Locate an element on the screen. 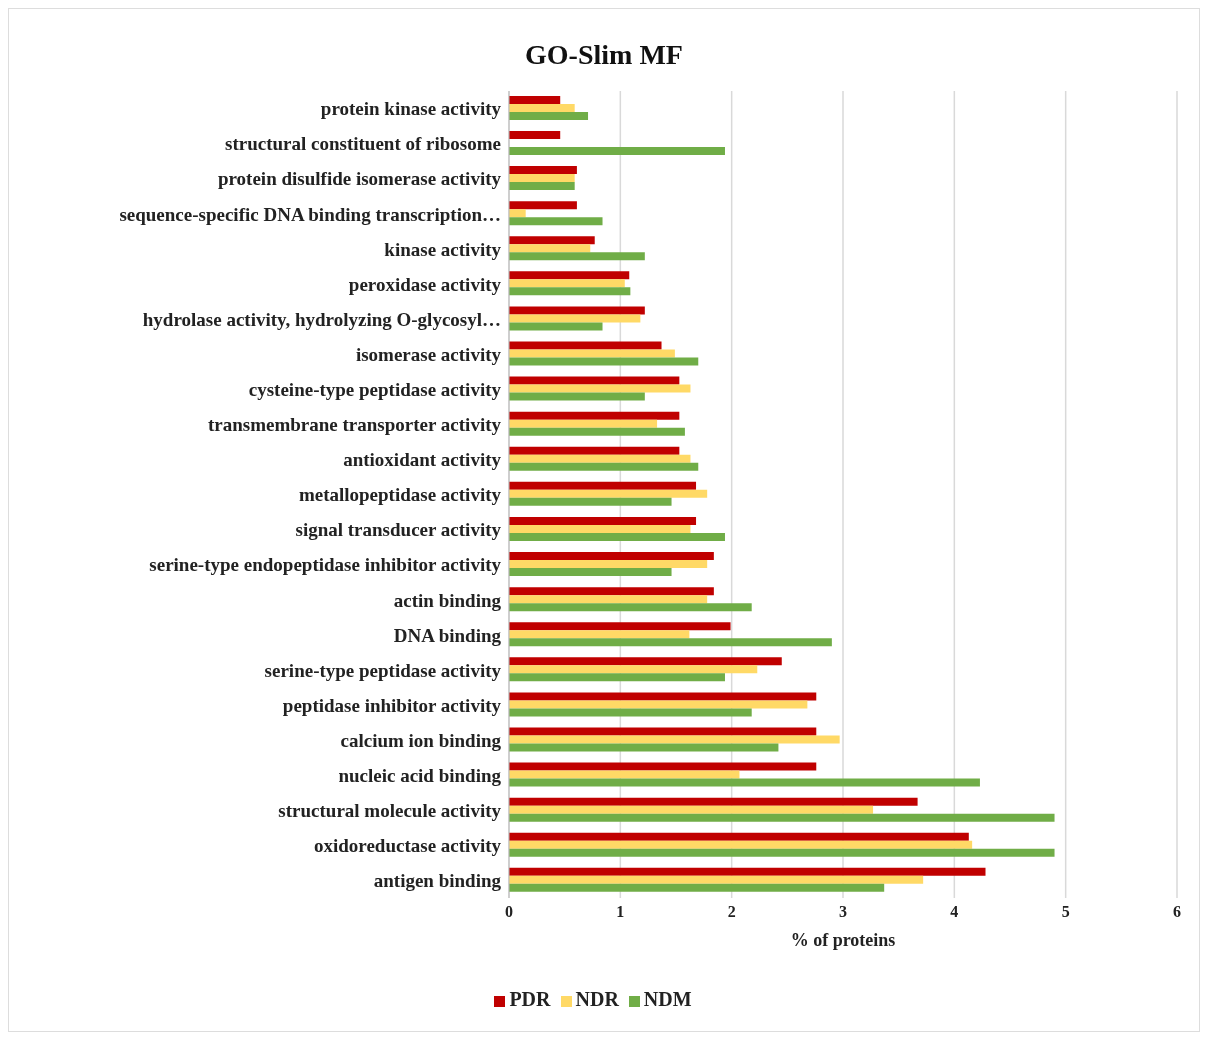  x-tick-label: 0 is located at coordinates (509, 912).